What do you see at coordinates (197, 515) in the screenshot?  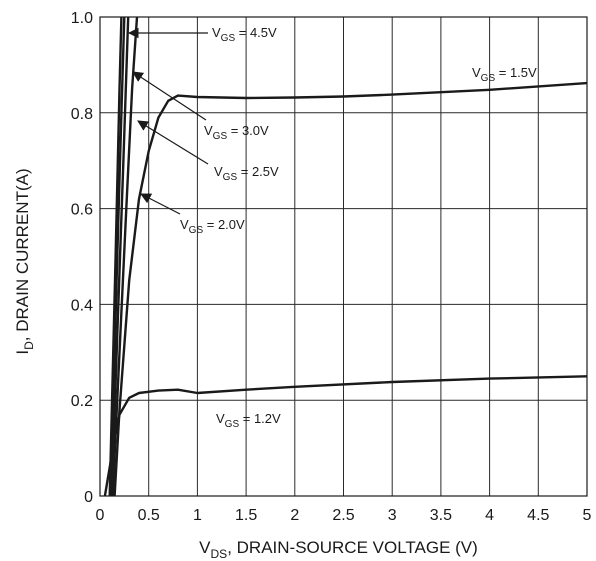 I see `x-tick-label: 1` at bounding box center [197, 515].